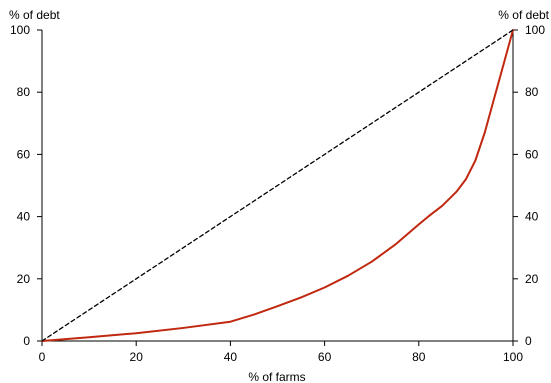  What do you see at coordinates (532, 217) in the screenshot?
I see `right-y-tick-label: 40` at bounding box center [532, 217].